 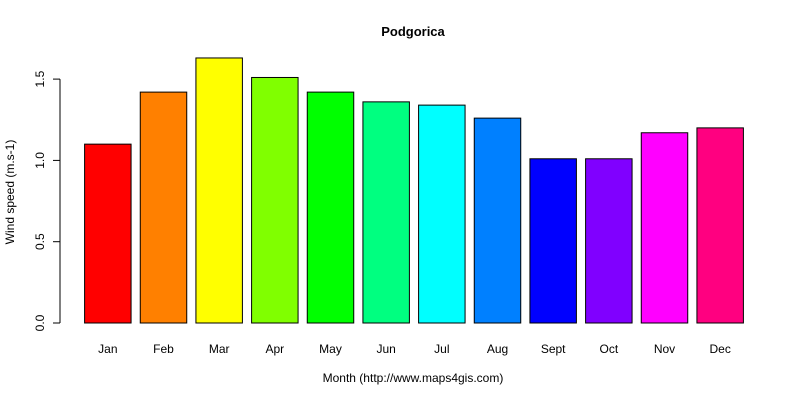 What do you see at coordinates (163, 349) in the screenshot?
I see `x-tick-label: Feb` at bounding box center [163, 349].